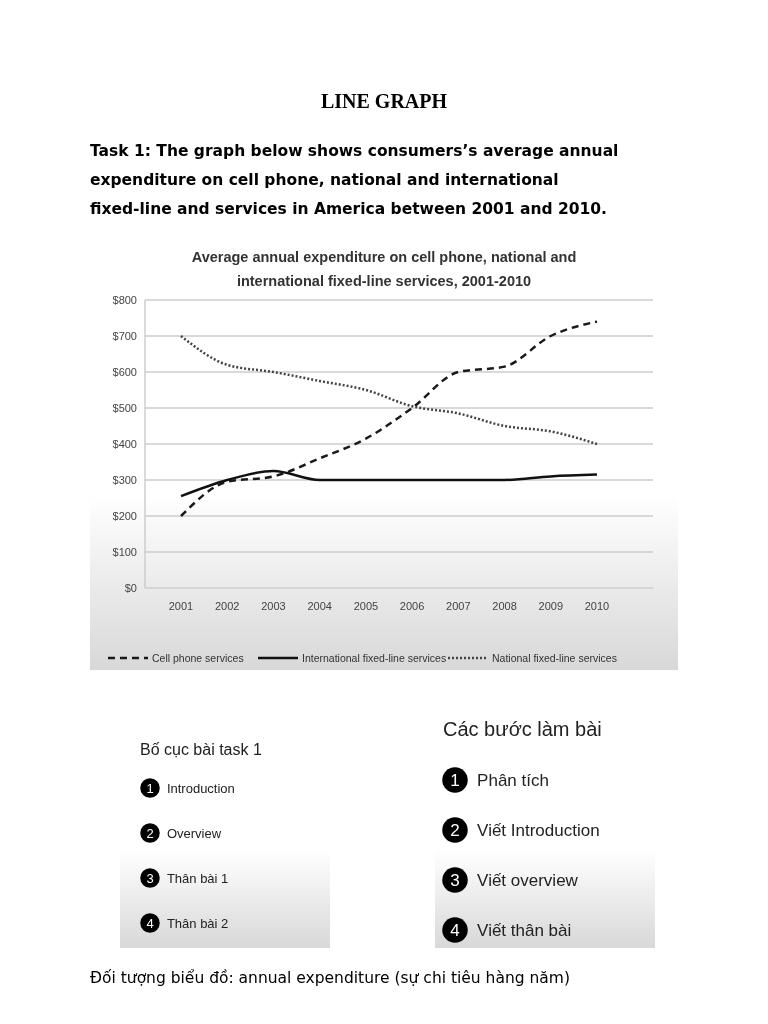  Describe the element at coordinates (124, 336) in the screenshot. I see `y-tick-label: $700` at that location.